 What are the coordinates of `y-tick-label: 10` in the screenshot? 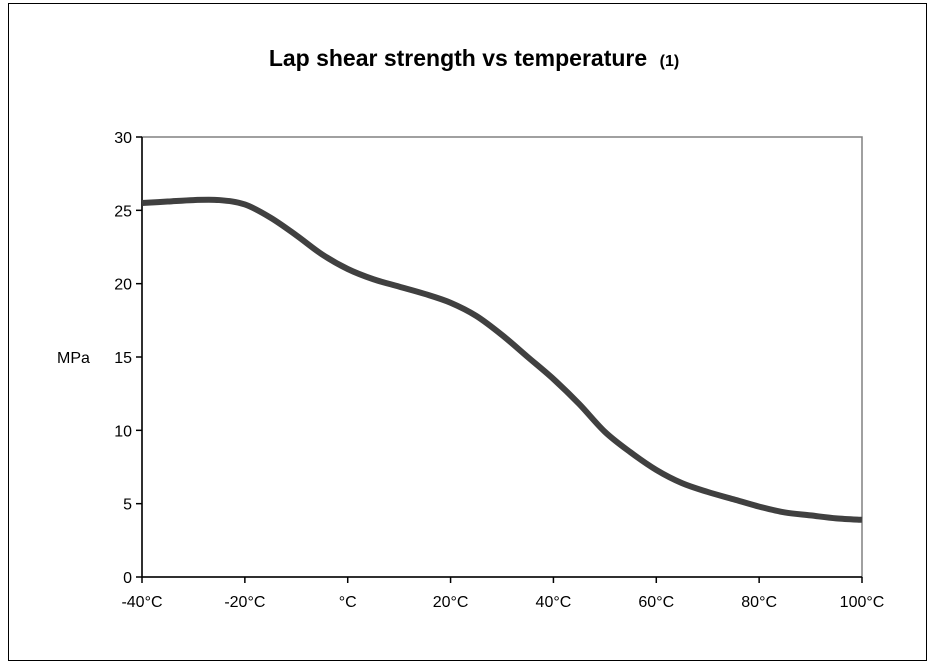 It's located at (123, 431).